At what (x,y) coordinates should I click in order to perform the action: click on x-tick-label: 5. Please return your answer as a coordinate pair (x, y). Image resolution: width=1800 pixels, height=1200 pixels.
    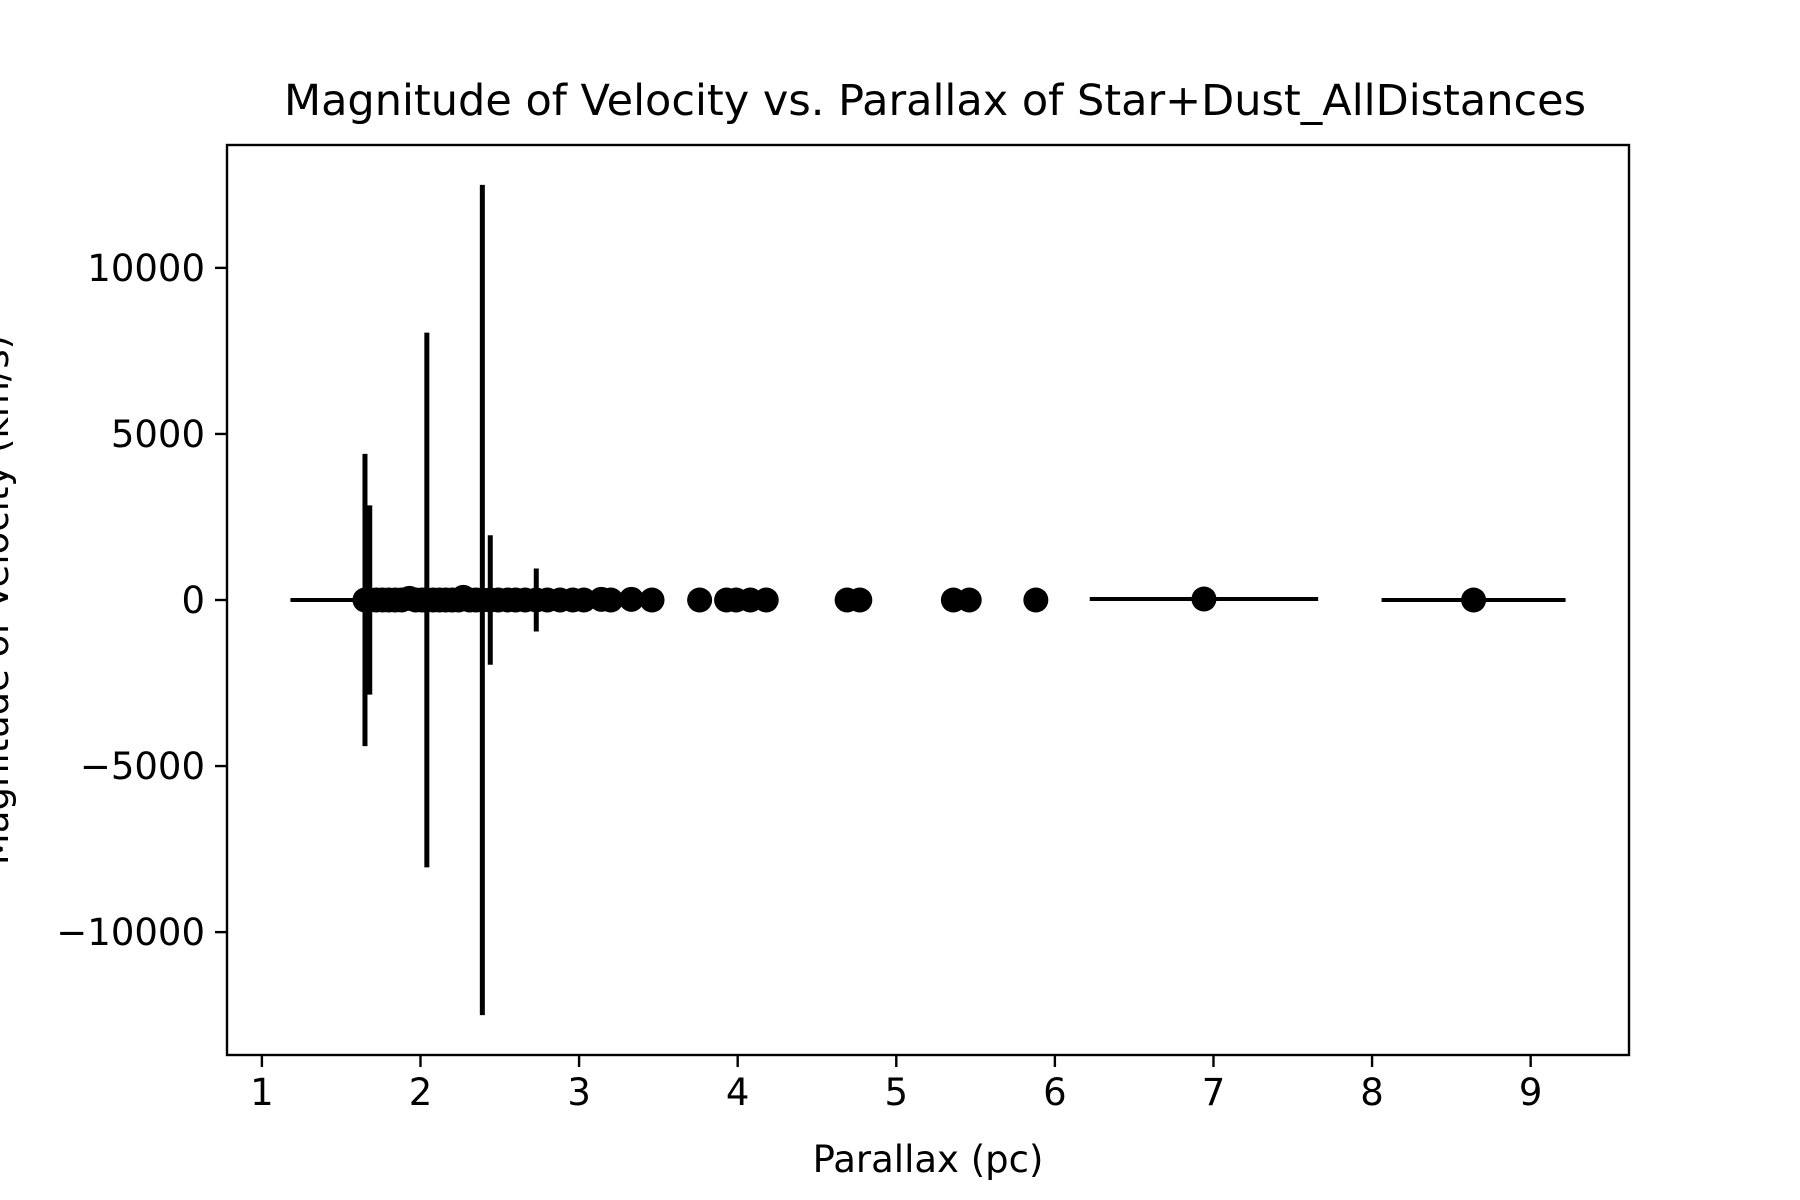
    Looking at the image, I should click on (897, 1092).